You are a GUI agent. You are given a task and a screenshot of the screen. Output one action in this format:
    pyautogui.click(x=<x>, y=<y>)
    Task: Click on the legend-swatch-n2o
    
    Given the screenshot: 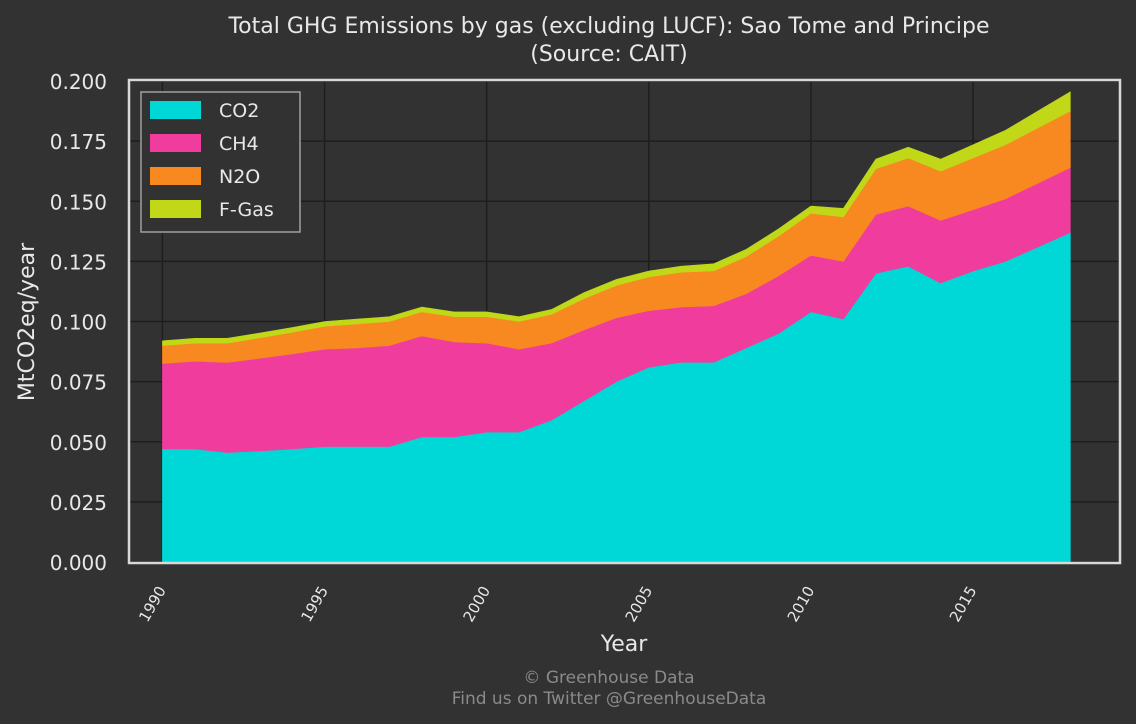 What is the action you would take?
    pyautogui.click(x=175, y=176)
    